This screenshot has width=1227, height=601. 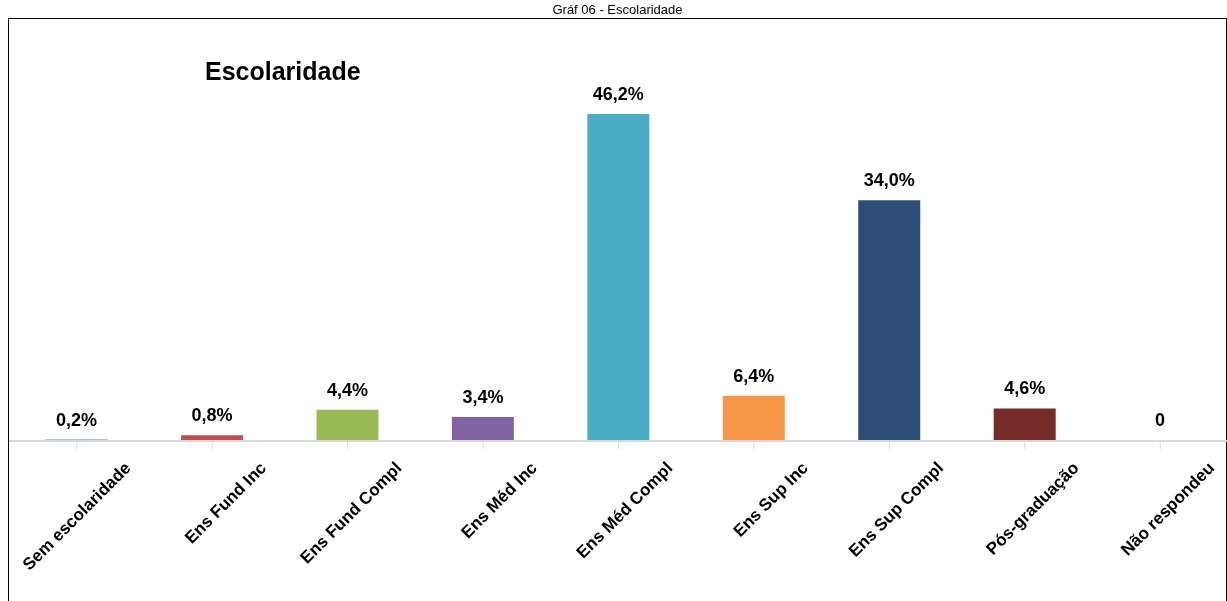 What do you see at coordinates (889, 180) in the screenshot?
I see `data-label: 34,0%` at bounding box center [889, 180].